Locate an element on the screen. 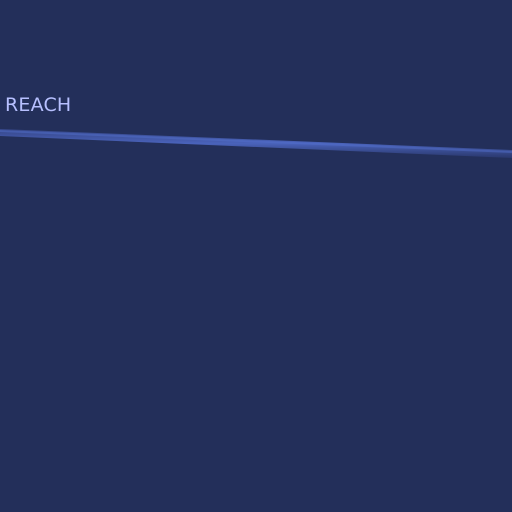 The width and height of the screenshot is (512, 512). reach-label: REACH is located at coordinates (38, 105).